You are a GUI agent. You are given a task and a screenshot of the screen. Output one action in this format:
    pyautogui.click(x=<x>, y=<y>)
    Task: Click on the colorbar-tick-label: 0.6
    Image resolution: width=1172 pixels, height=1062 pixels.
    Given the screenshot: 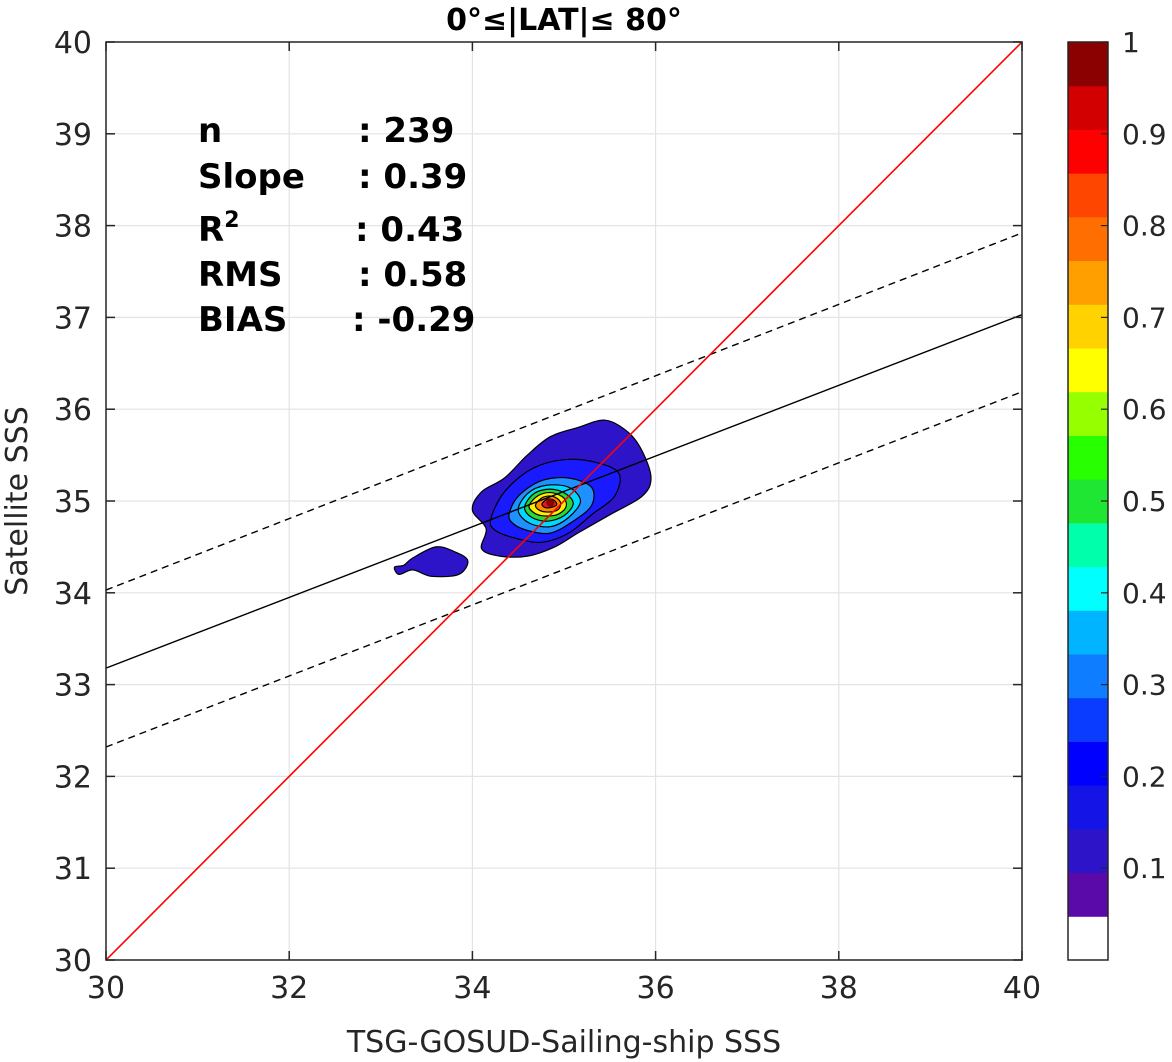 What is the action you would take?
    pyautogui.click(x=1144, y=409)
    